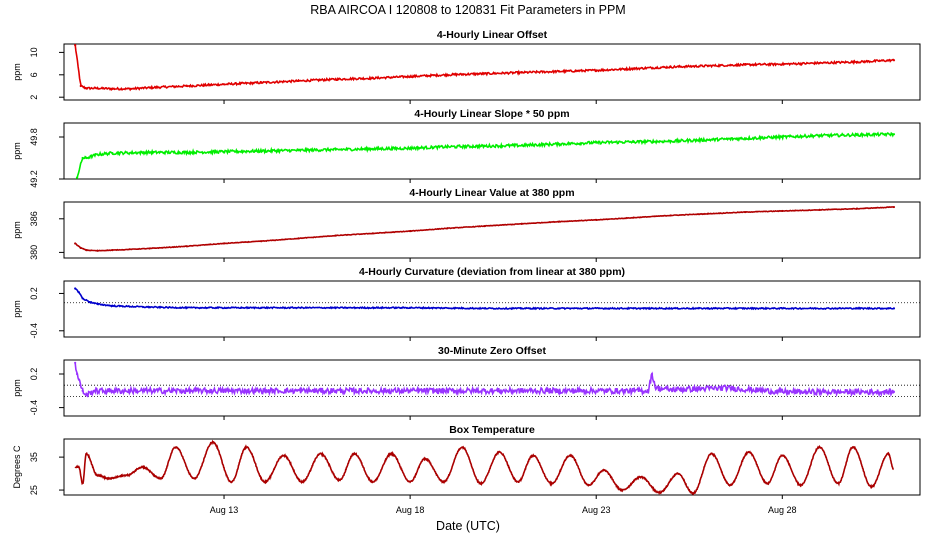  I want to click on x-tick-label: Aug 18, so click(410, 510).